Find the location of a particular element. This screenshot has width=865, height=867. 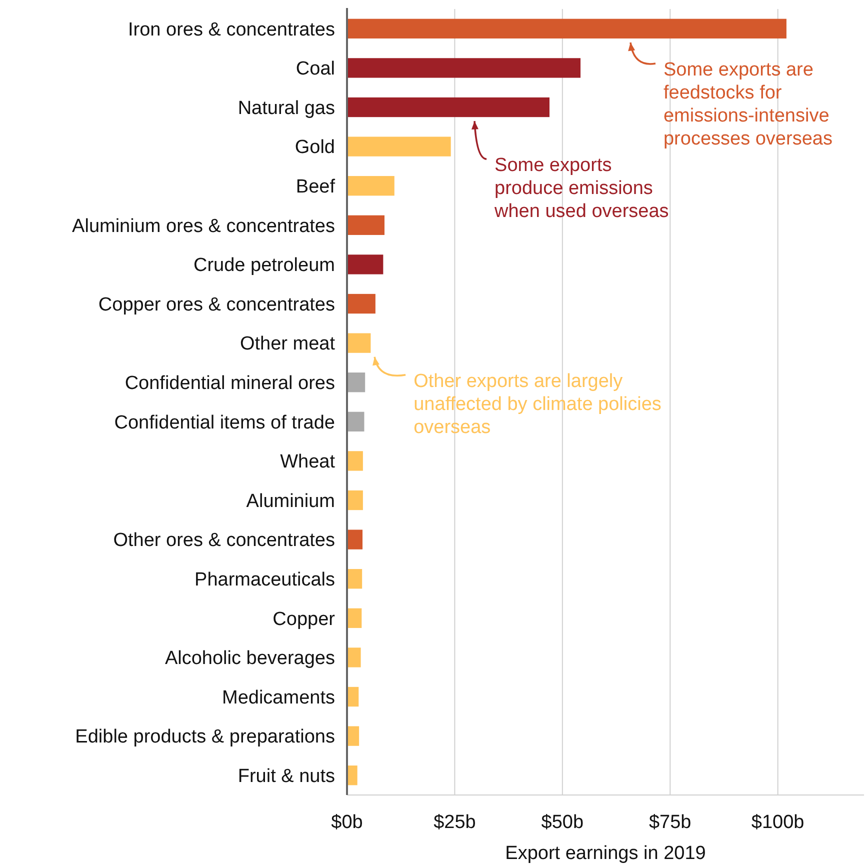

y-tick-label: Other ores & concentrates is located at coordinates (224, 541).